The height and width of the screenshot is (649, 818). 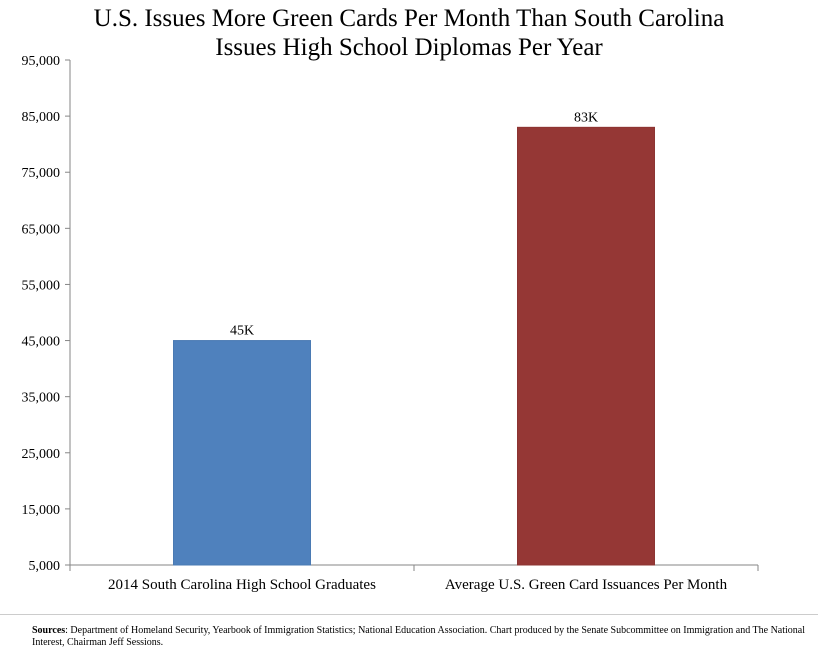 What do you see at coordinates (41, 510) in the screenshot?
I see `y-tick-label: 15,000` at bounding box center [41, 510].